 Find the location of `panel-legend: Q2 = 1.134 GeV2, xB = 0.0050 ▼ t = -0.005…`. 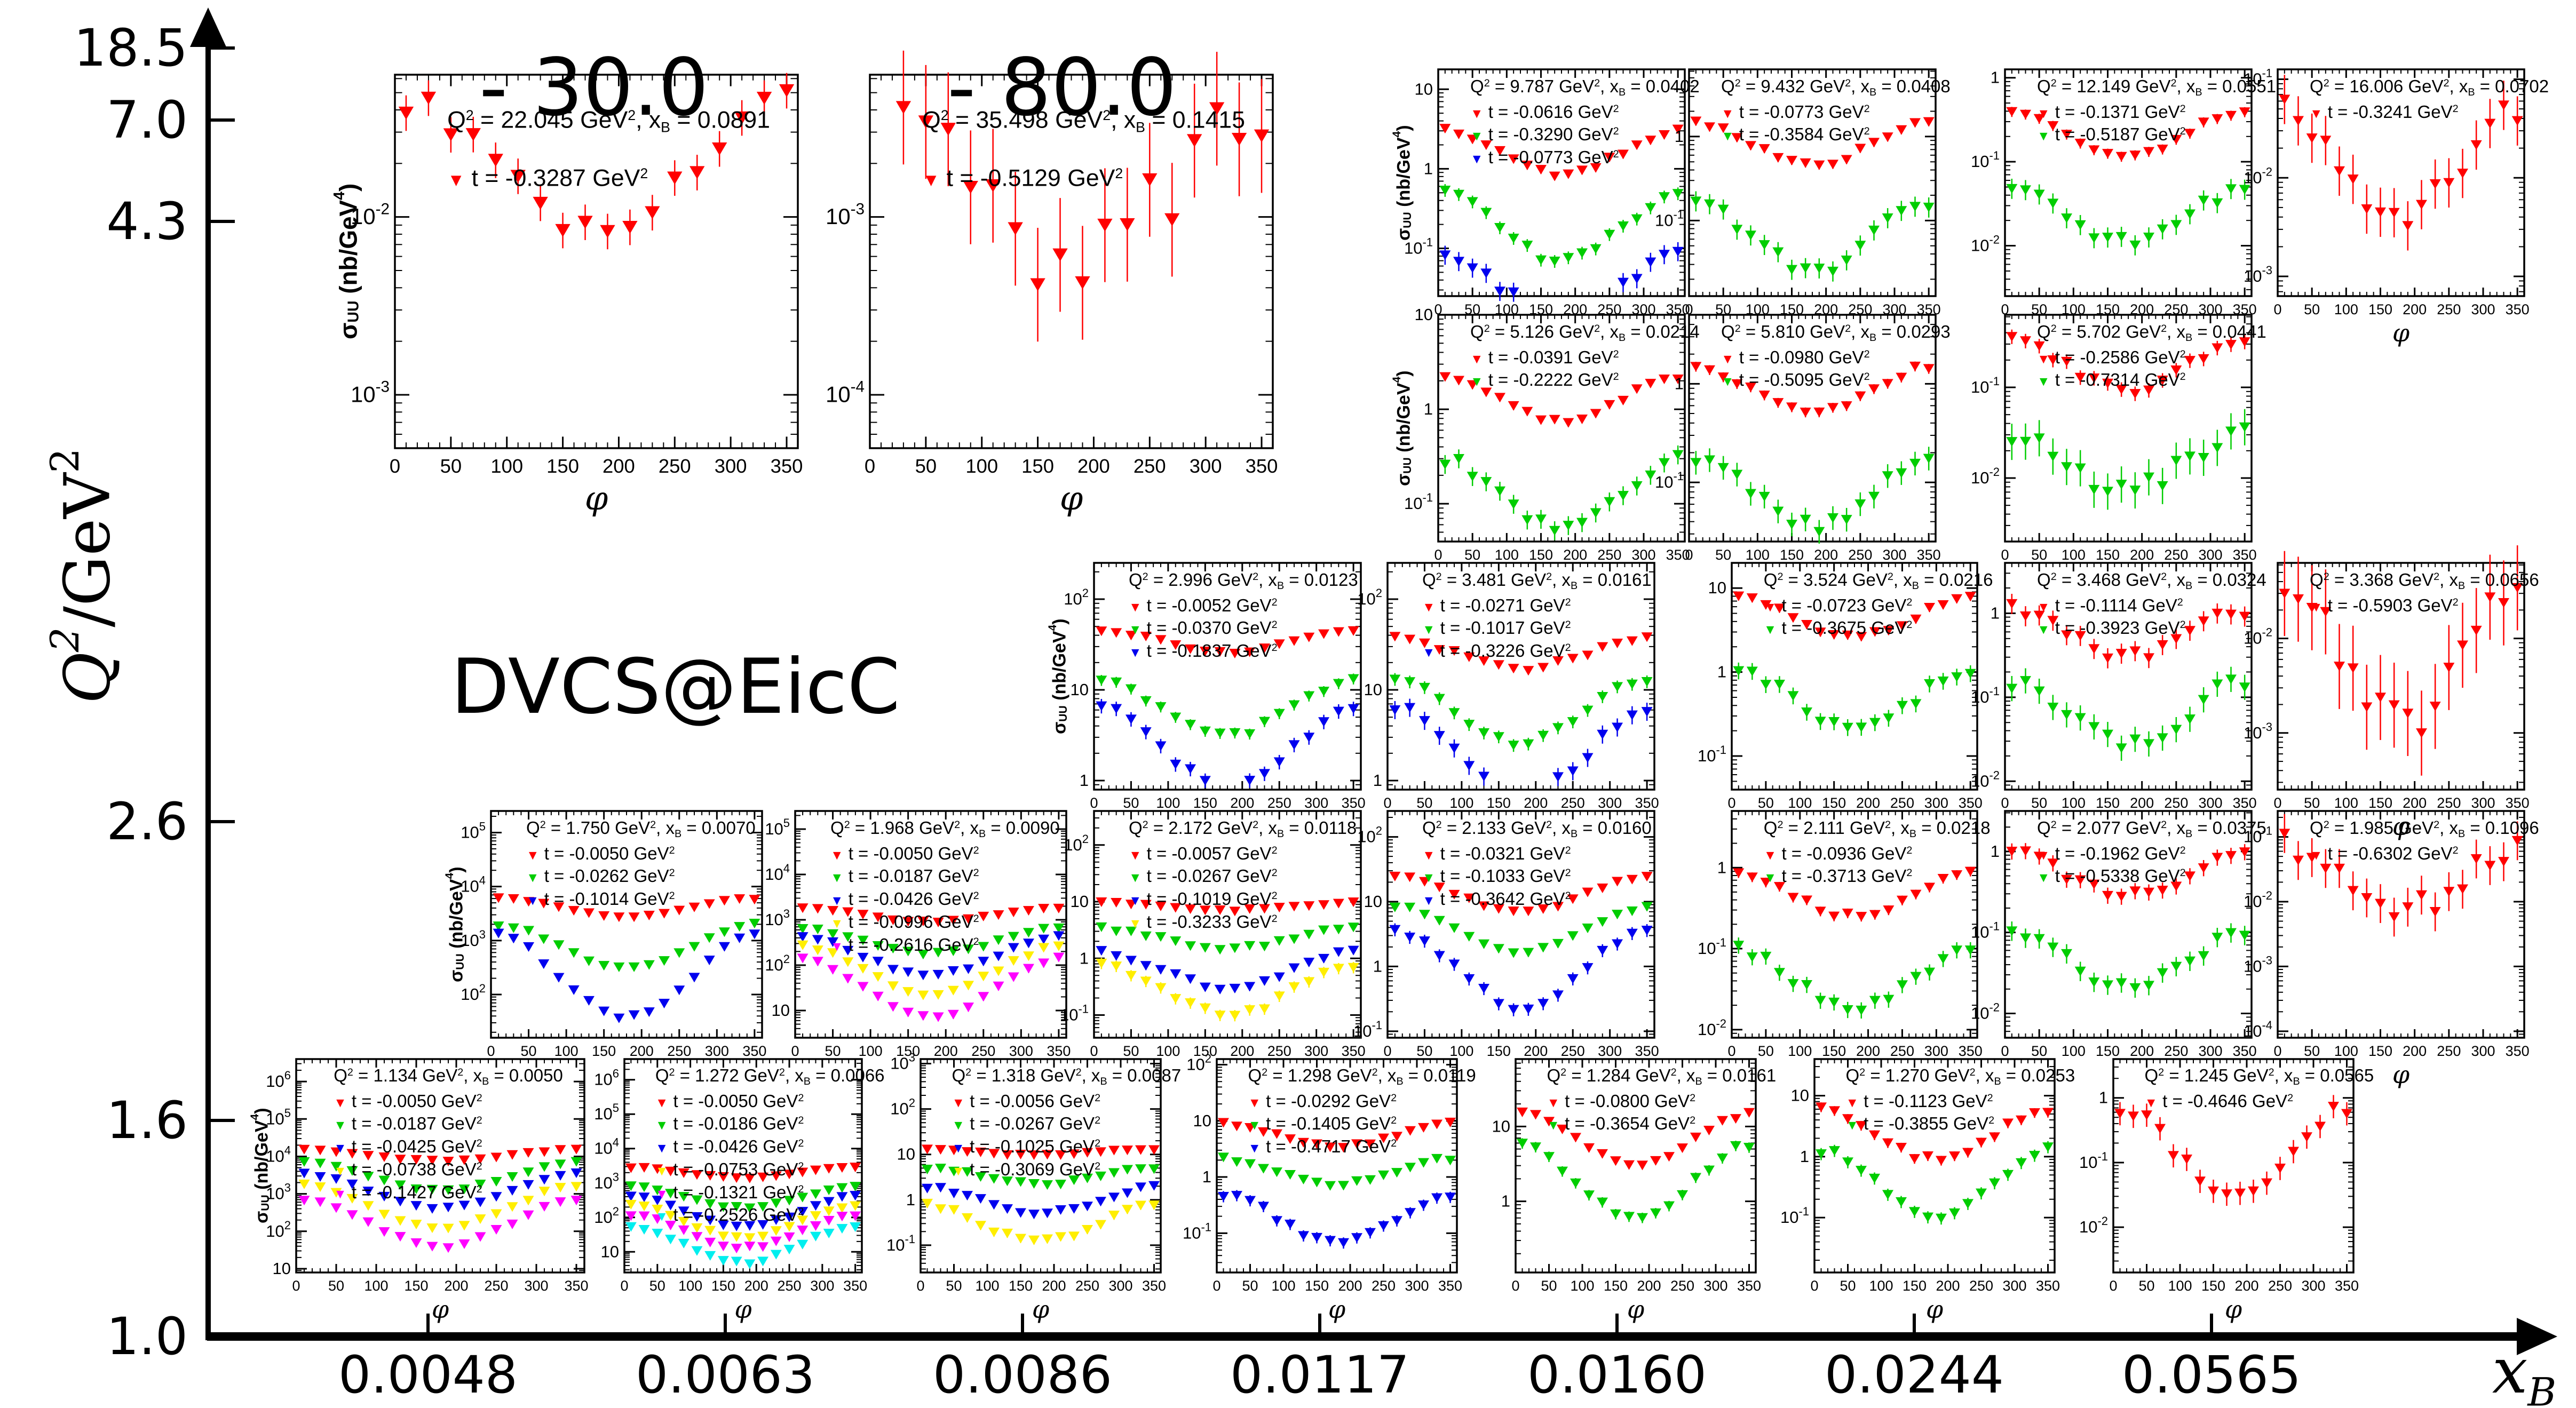

panel-legend: Q2 = 1.134 GeV2, xB = 0.0050 ▼ t = -0.005… is located at coordinates (448, 1134).